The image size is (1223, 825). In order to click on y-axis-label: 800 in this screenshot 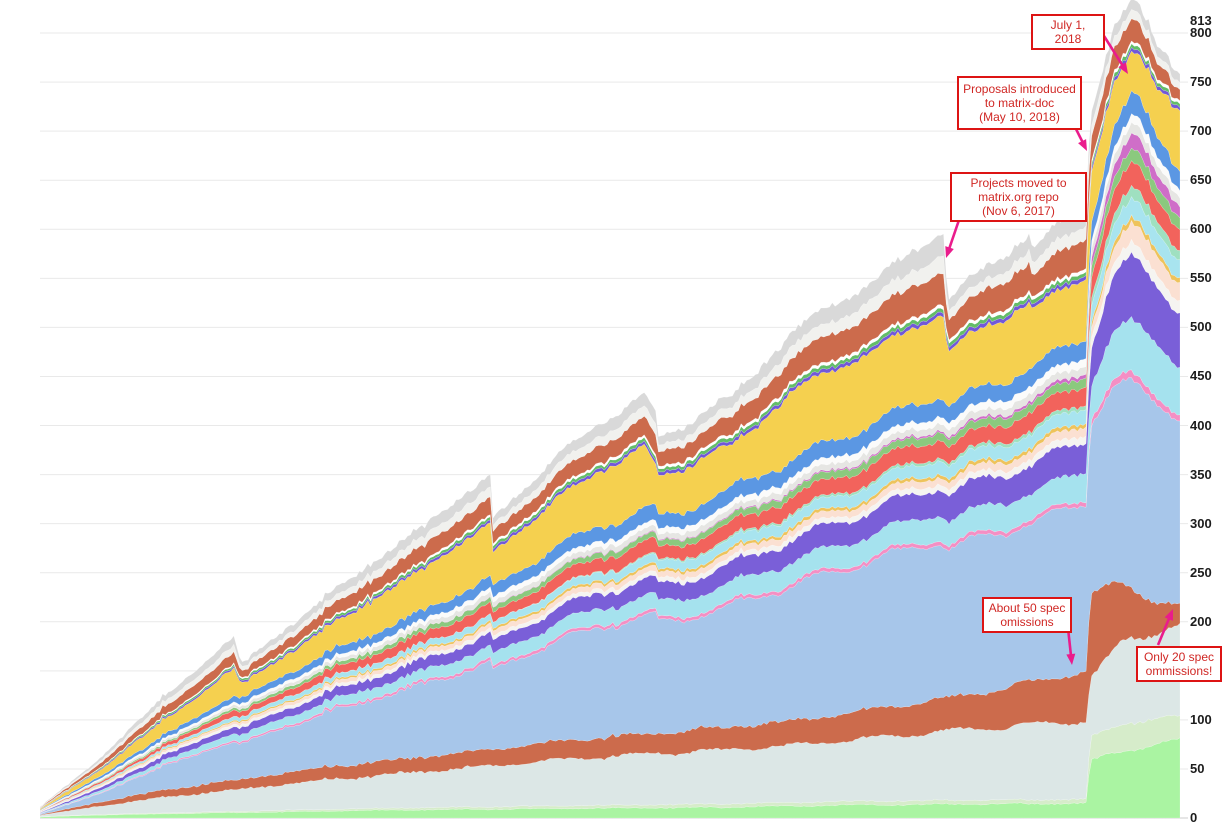, I will do `click(1201, 32)`.